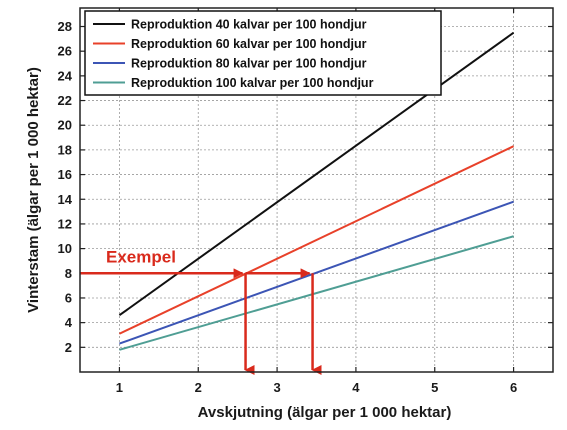  I want to click on legend-box, so click(263, 53).